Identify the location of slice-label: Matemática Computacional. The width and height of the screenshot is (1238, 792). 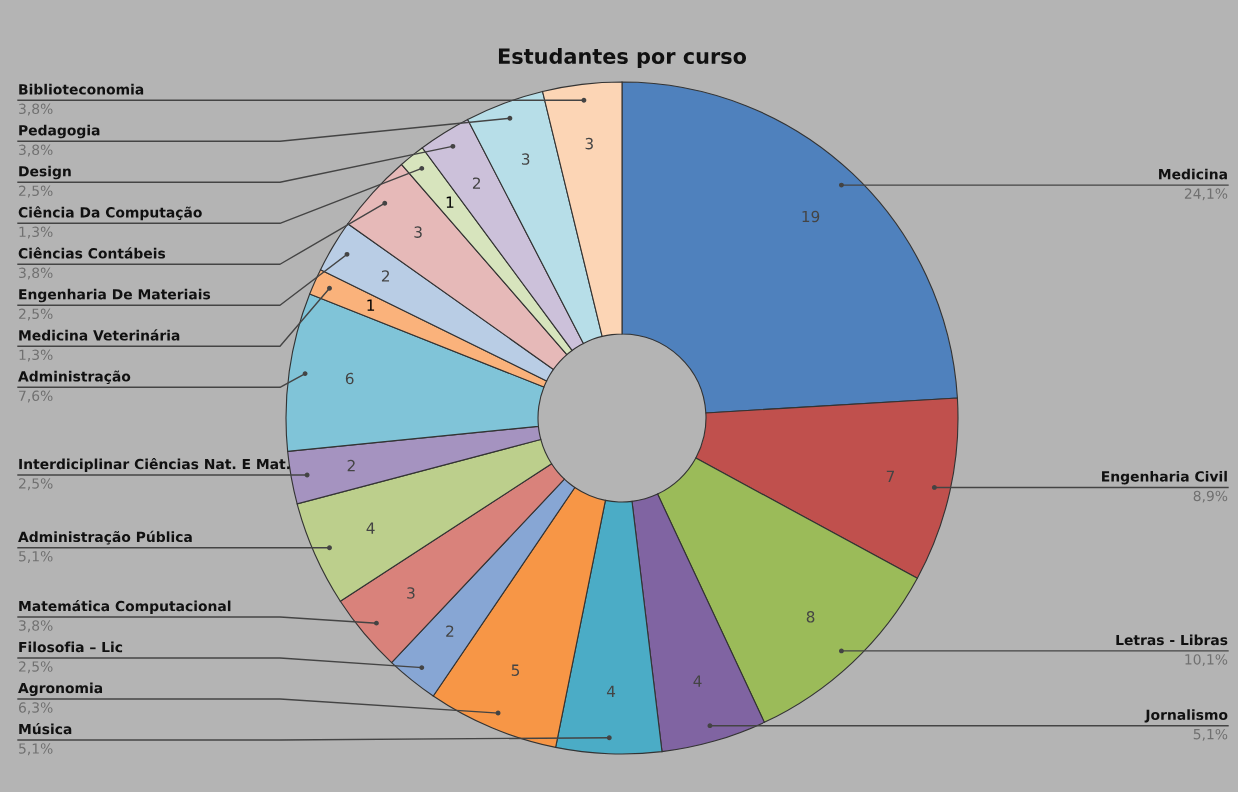
(125, 607).